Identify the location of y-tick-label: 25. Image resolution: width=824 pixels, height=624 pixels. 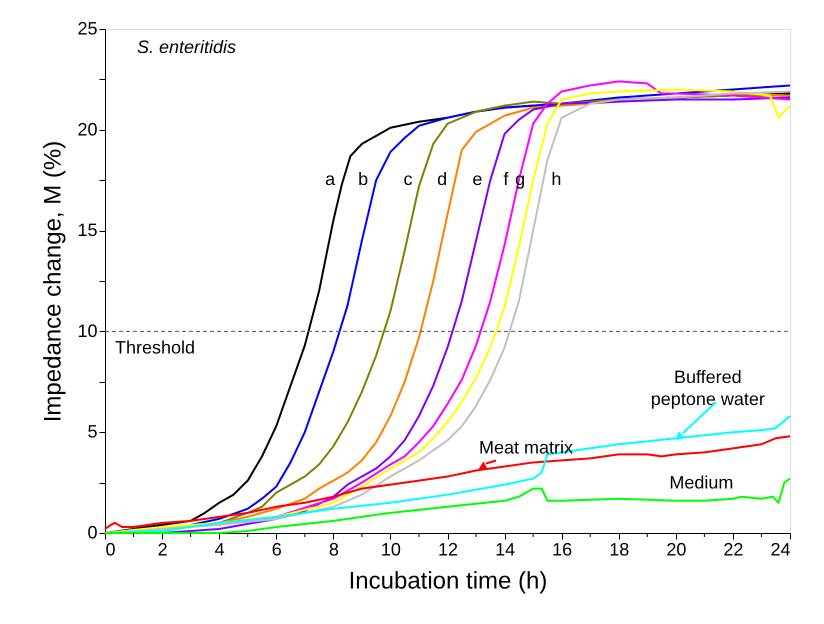
(87, 28).